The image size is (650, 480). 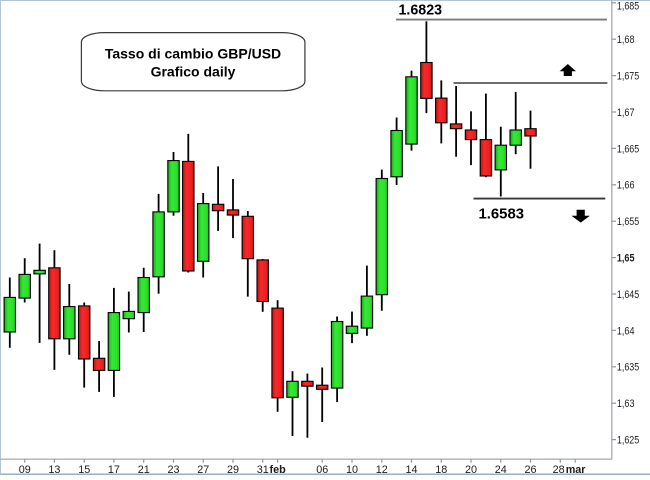 What do you see at coordinates (626, 331) in the screenshot?
I see `svg-text: 1,64` at bounding box center [626, 331].